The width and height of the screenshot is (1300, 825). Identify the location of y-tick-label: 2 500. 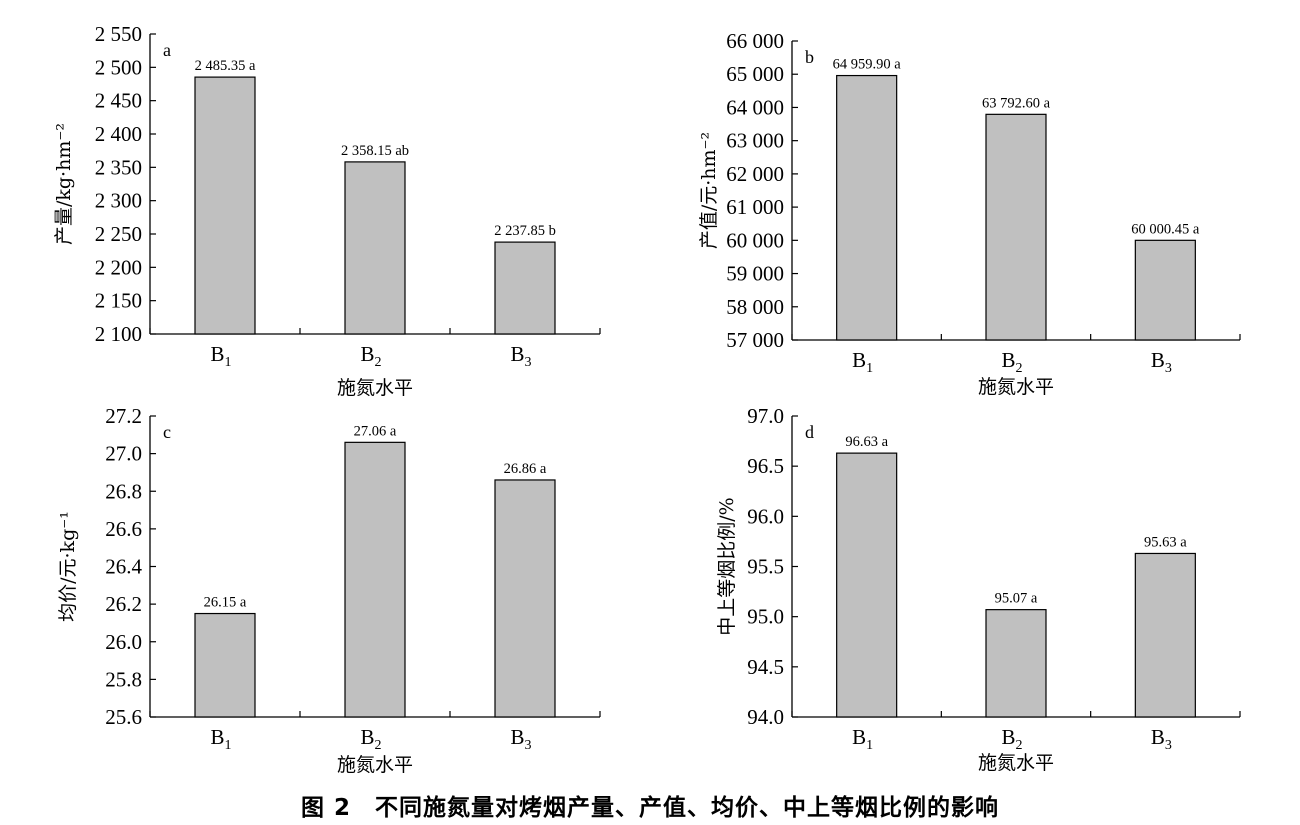
(118, 67).